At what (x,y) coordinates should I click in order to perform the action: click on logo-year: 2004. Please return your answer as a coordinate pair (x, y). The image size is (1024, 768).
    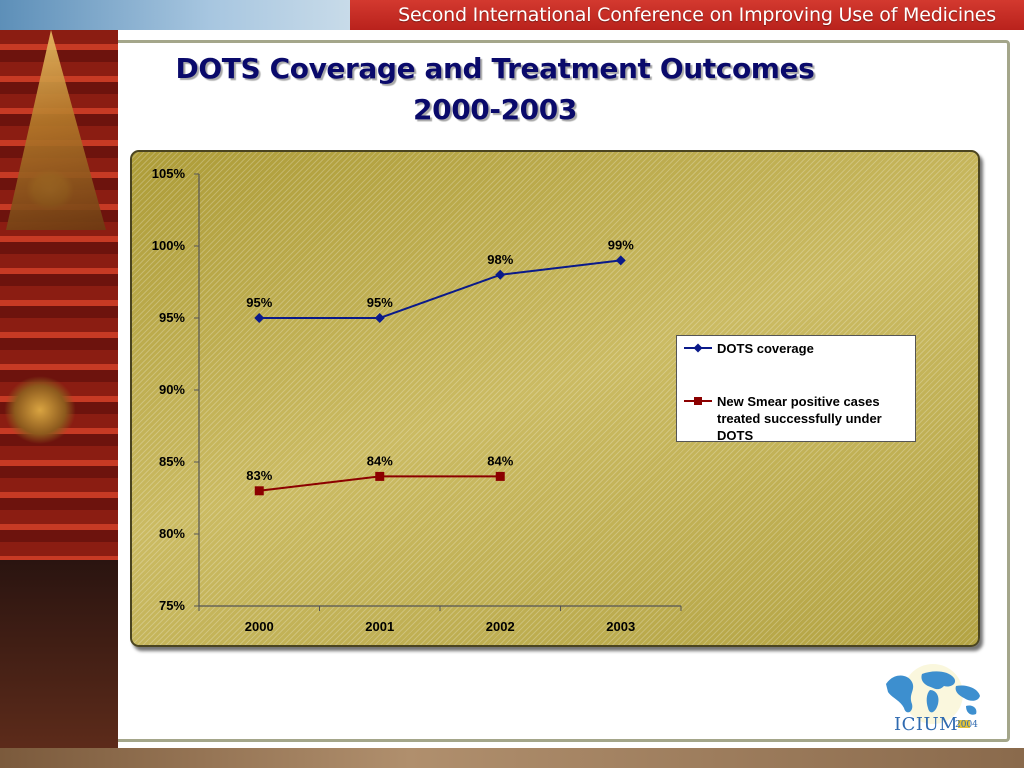
    Looking at the image, I should click on (966, 725).